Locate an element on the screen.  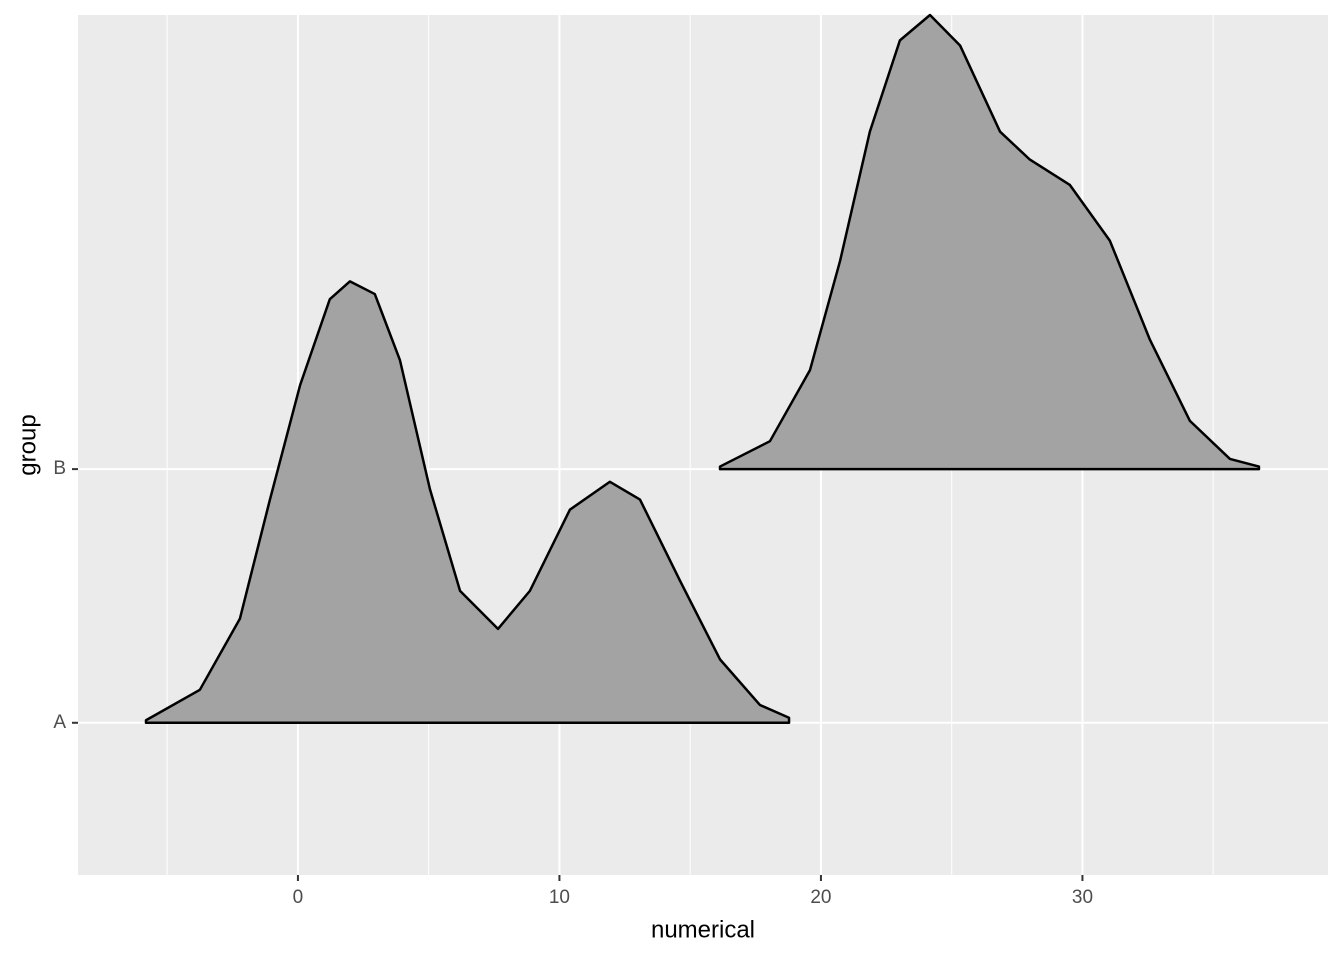
x-tick-label: 0 is located at coordinates (298, 897).